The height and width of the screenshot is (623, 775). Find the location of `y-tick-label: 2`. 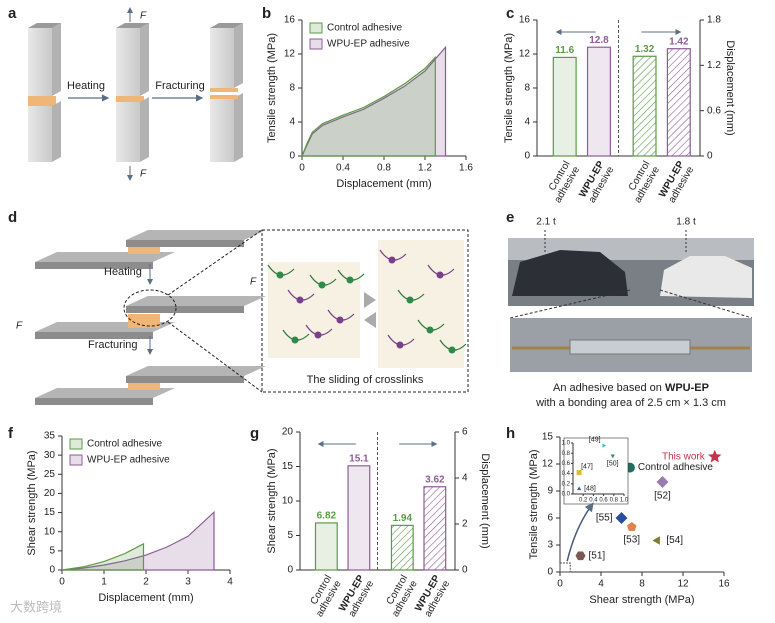

y-tick-label: 2 is located at coordinates (465, 524).